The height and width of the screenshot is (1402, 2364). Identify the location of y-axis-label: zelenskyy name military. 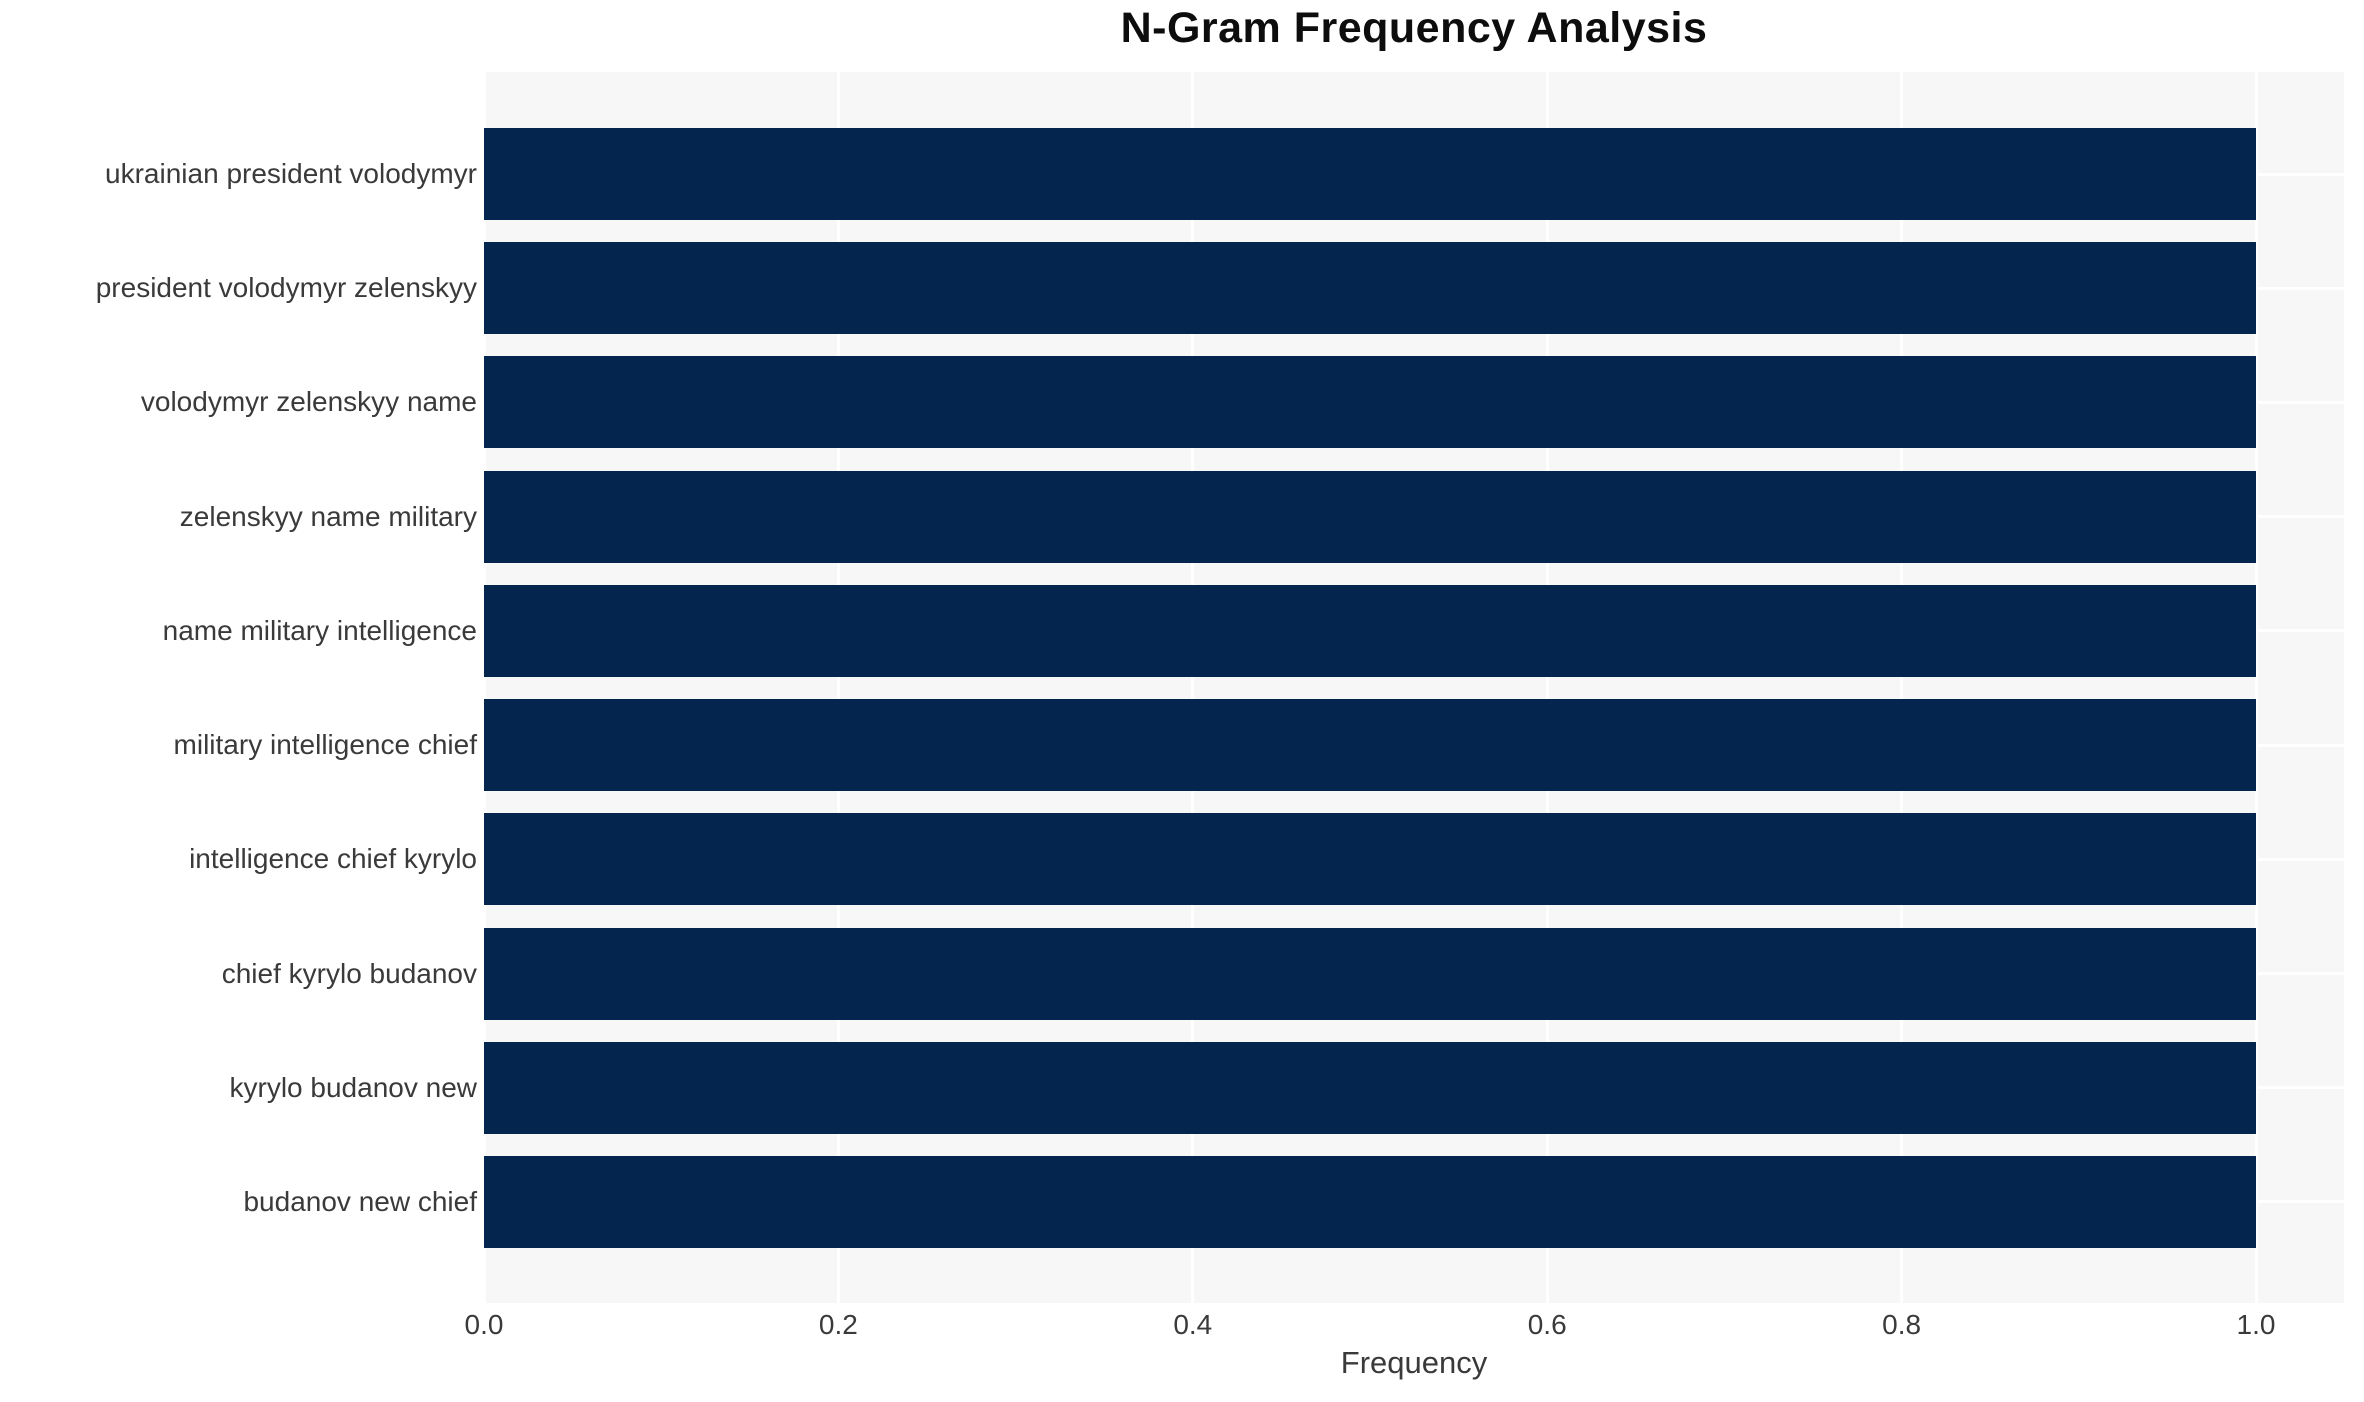
(328, 516).